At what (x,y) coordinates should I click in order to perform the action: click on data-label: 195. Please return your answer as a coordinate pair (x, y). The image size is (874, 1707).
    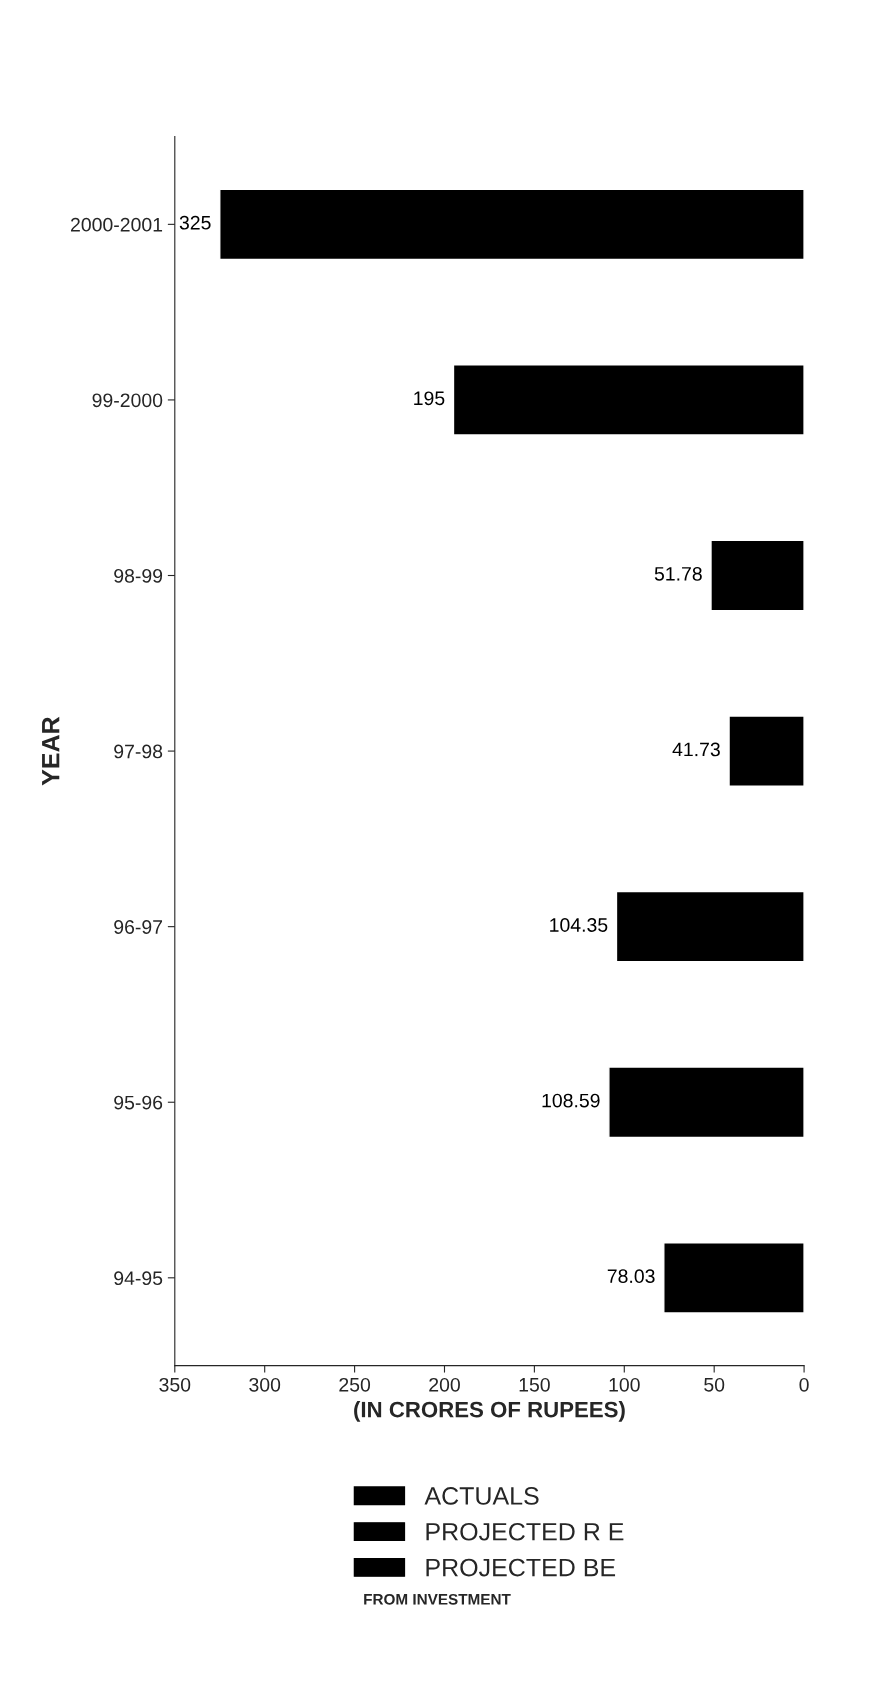
    Looking at the image, I should click on (429, 398).